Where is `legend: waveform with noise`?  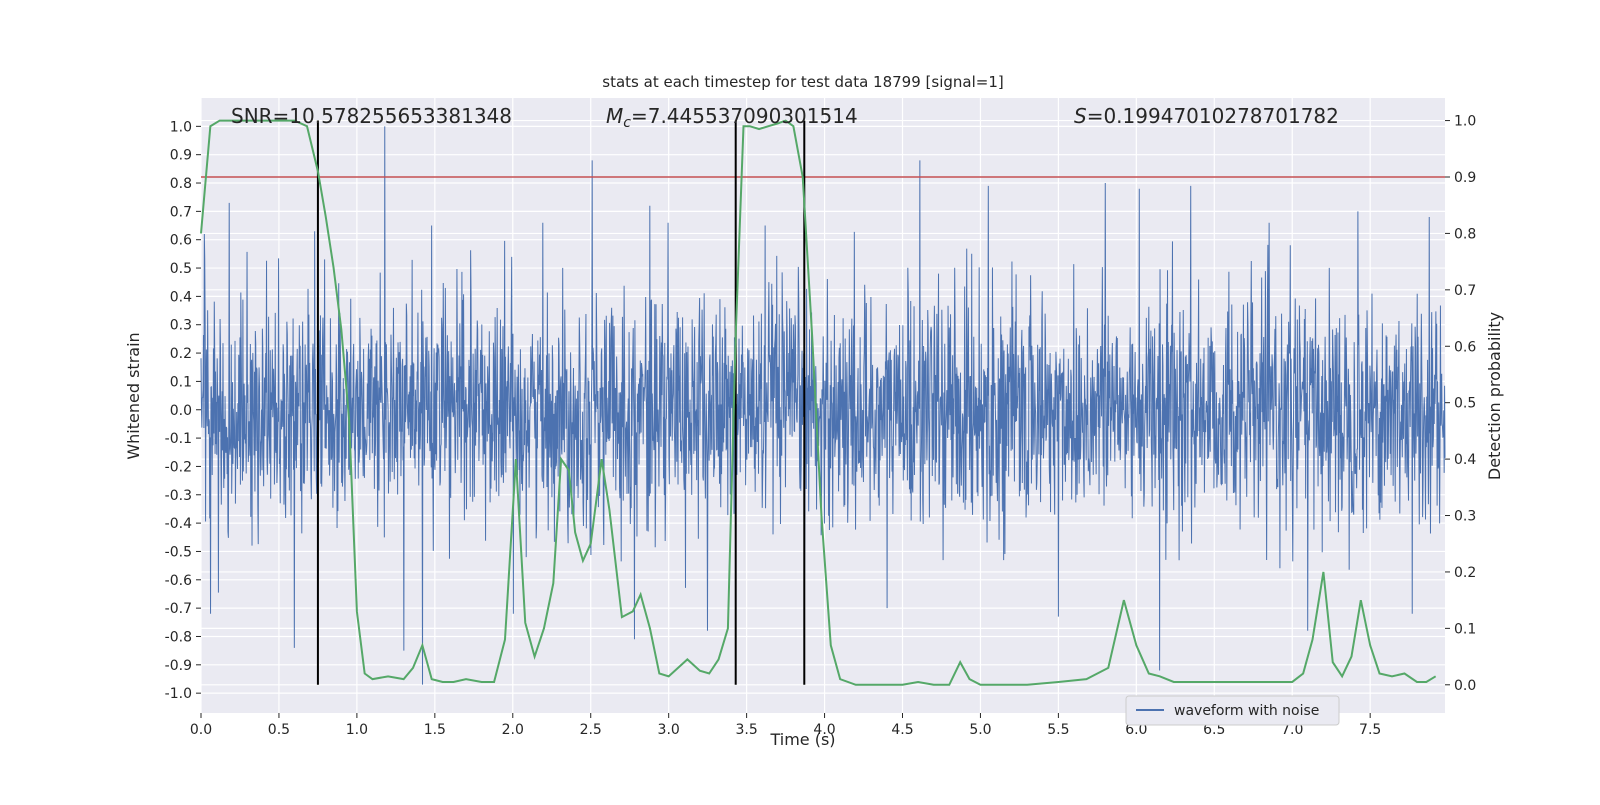 legend: waveform with noise is located at coordinates (1232, 710).